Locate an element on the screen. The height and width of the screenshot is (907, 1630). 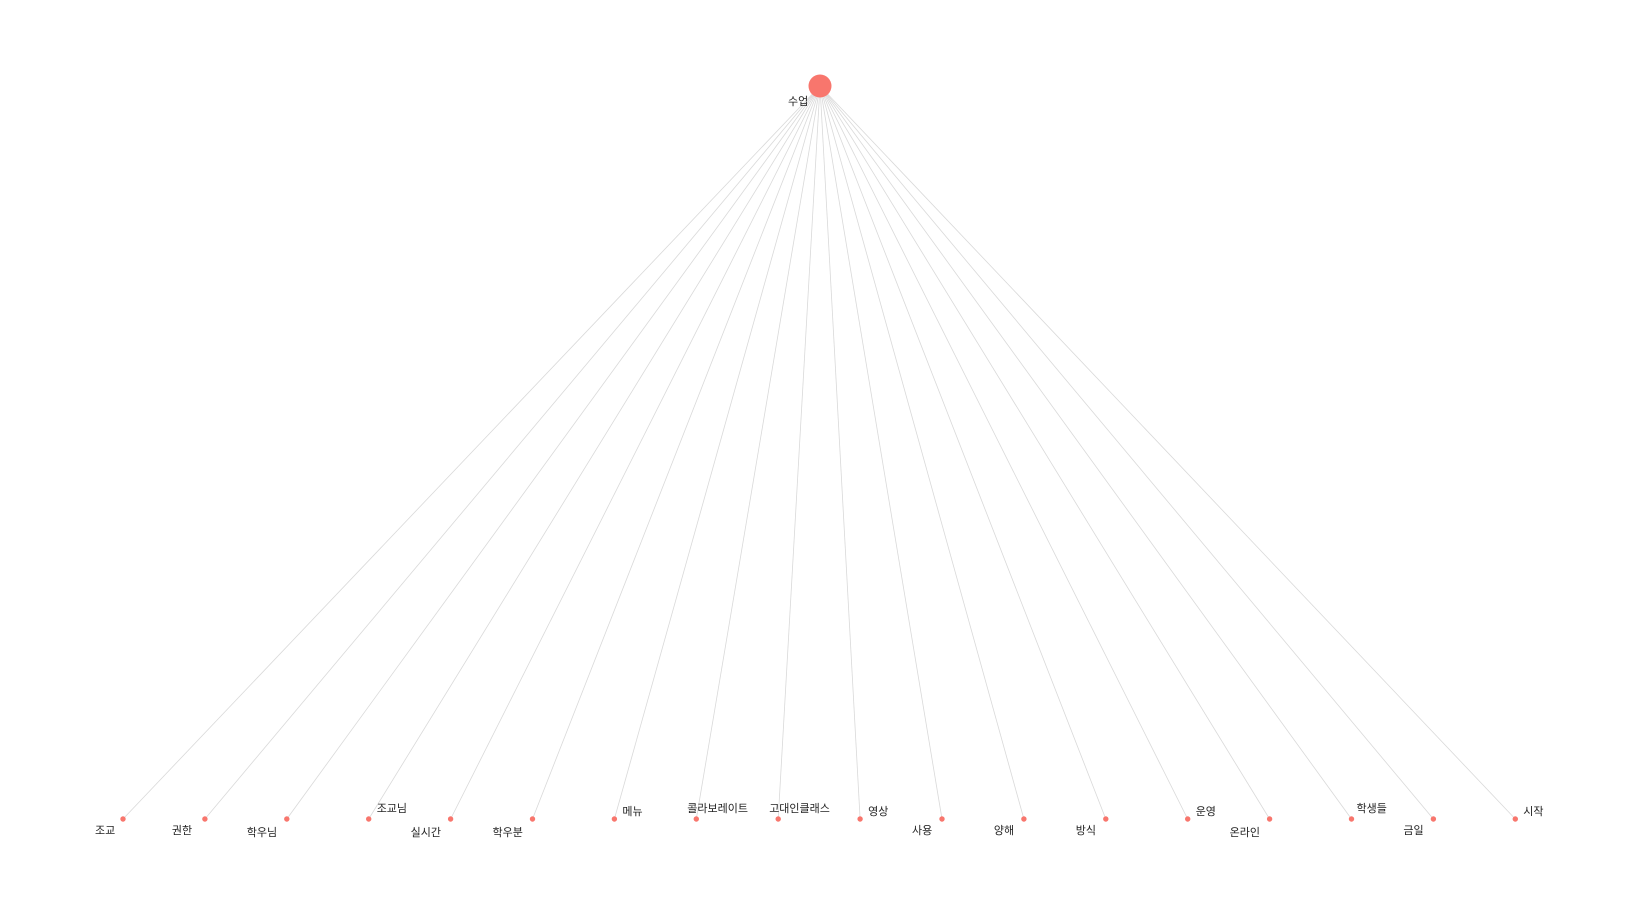
leaf-label: 온라인 is located at coordinates (1245, 832).